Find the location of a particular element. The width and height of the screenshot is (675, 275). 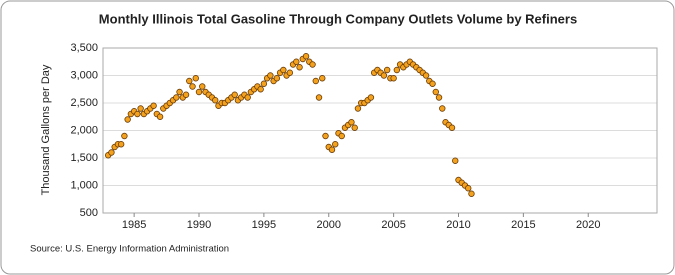

y-tick-label: 2,000 is located at coordinates (84, 130).